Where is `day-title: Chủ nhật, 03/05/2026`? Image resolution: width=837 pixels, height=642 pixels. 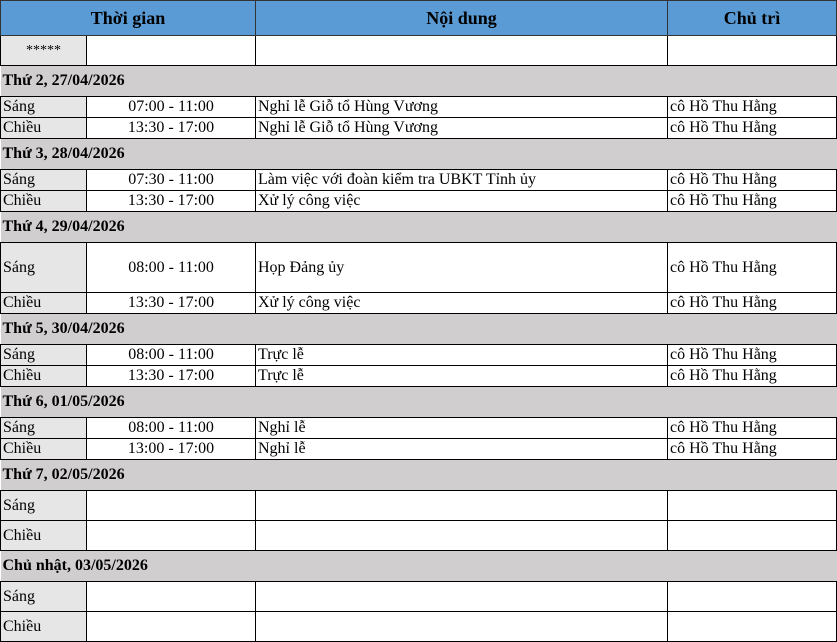
day-title: Chủ nhật, 03/05/2026 is located at coordinates (418, 566).